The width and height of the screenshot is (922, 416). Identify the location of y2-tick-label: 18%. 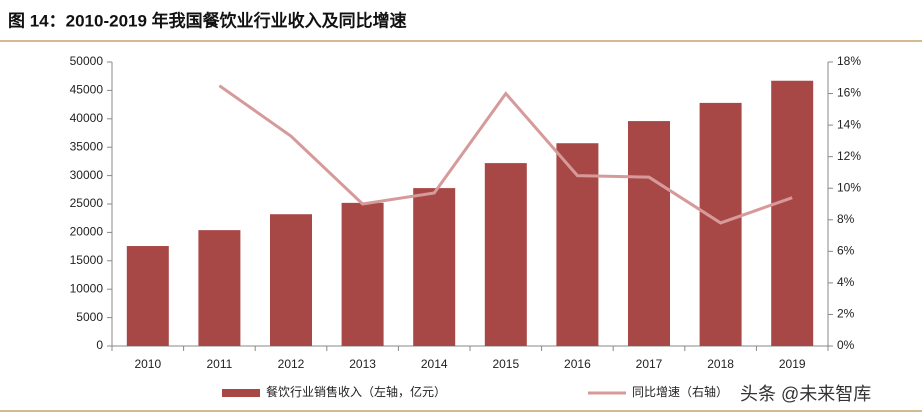
(849, 61).